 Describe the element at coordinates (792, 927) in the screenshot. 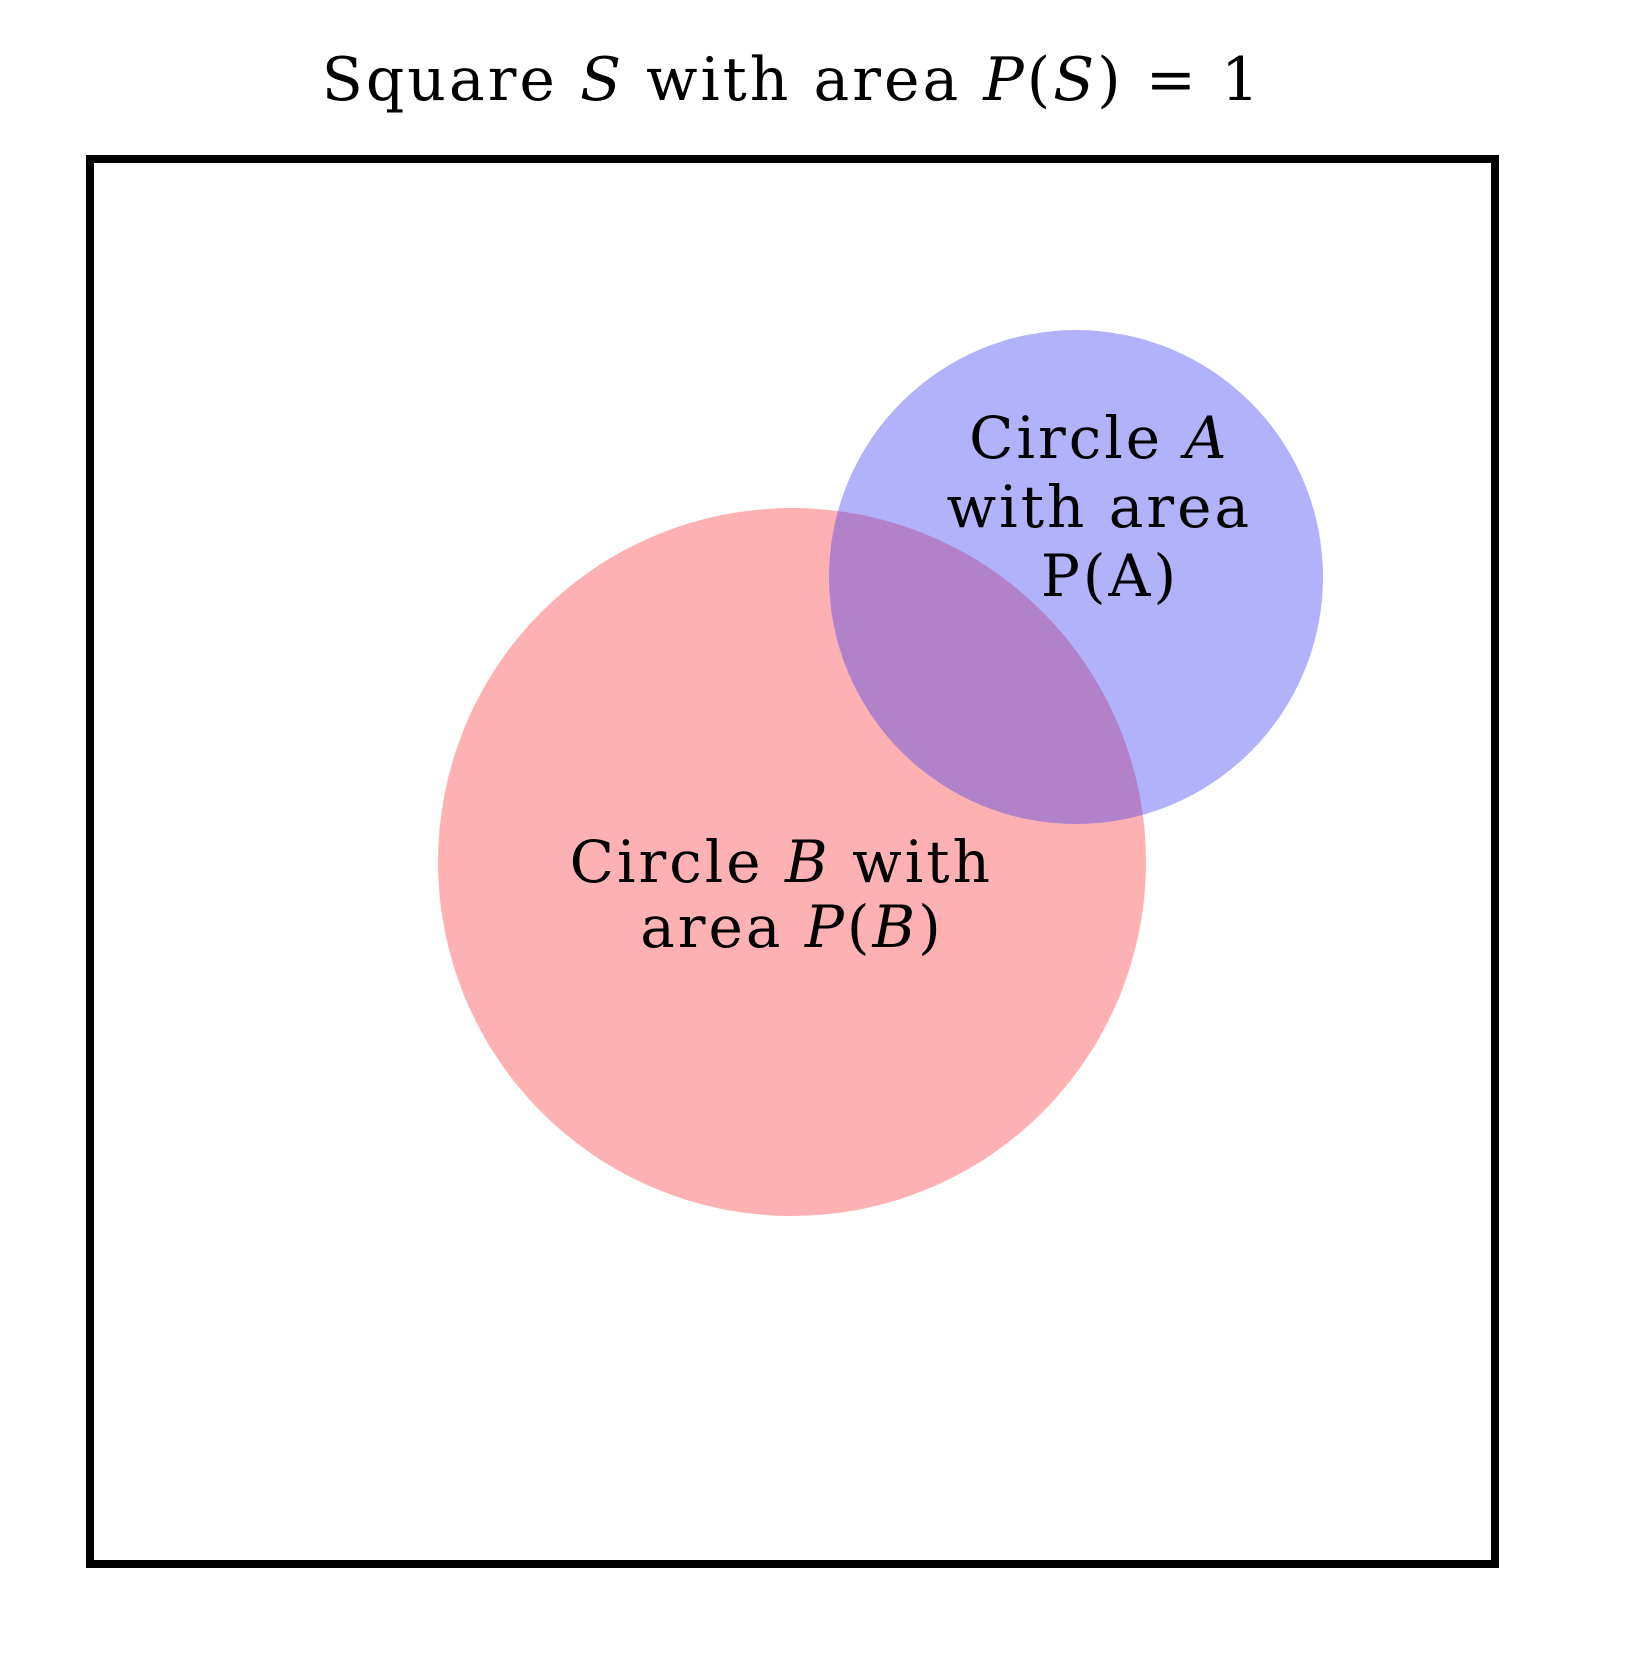

I see `circle-b-label-line2: area P(B)` at that location.